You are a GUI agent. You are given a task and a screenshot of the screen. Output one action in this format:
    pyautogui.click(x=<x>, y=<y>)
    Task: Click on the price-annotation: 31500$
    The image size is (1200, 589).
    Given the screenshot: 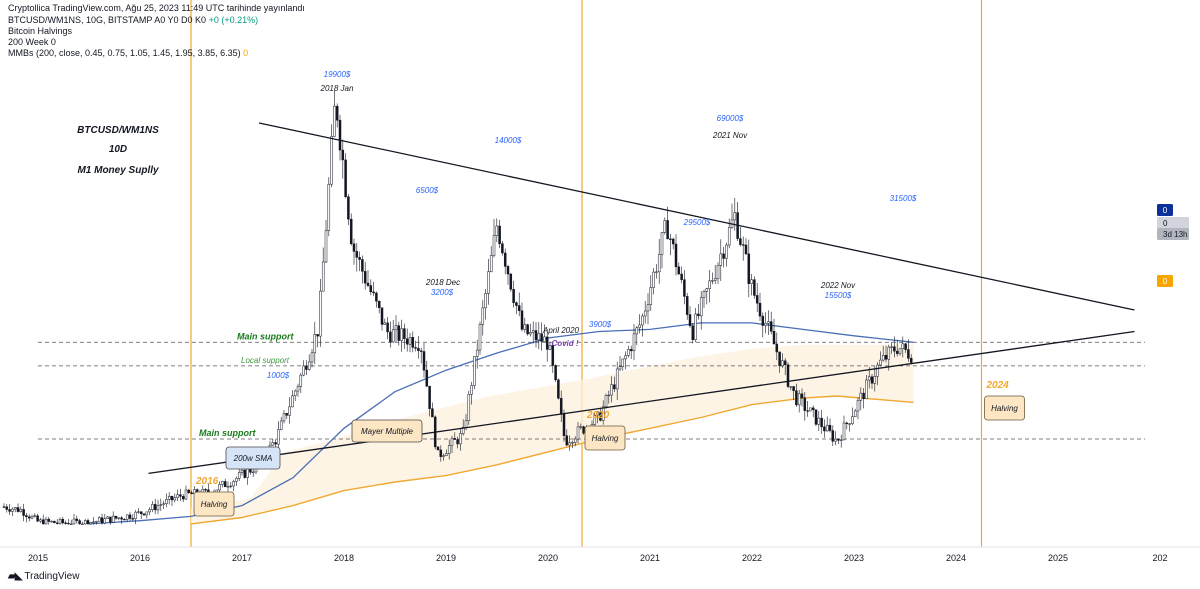 What is the action you would take?
    pyautogui.click(x=903, y=198)
    